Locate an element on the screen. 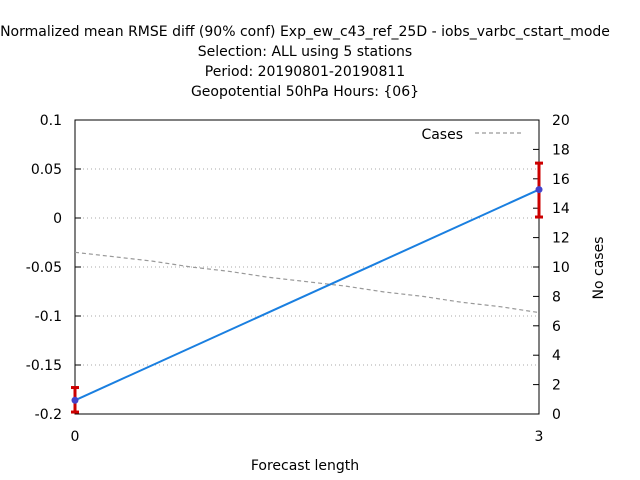 This screenshot has width=640, height=480. y-tick-label: -0.15 is located at coordinates (44, 366).